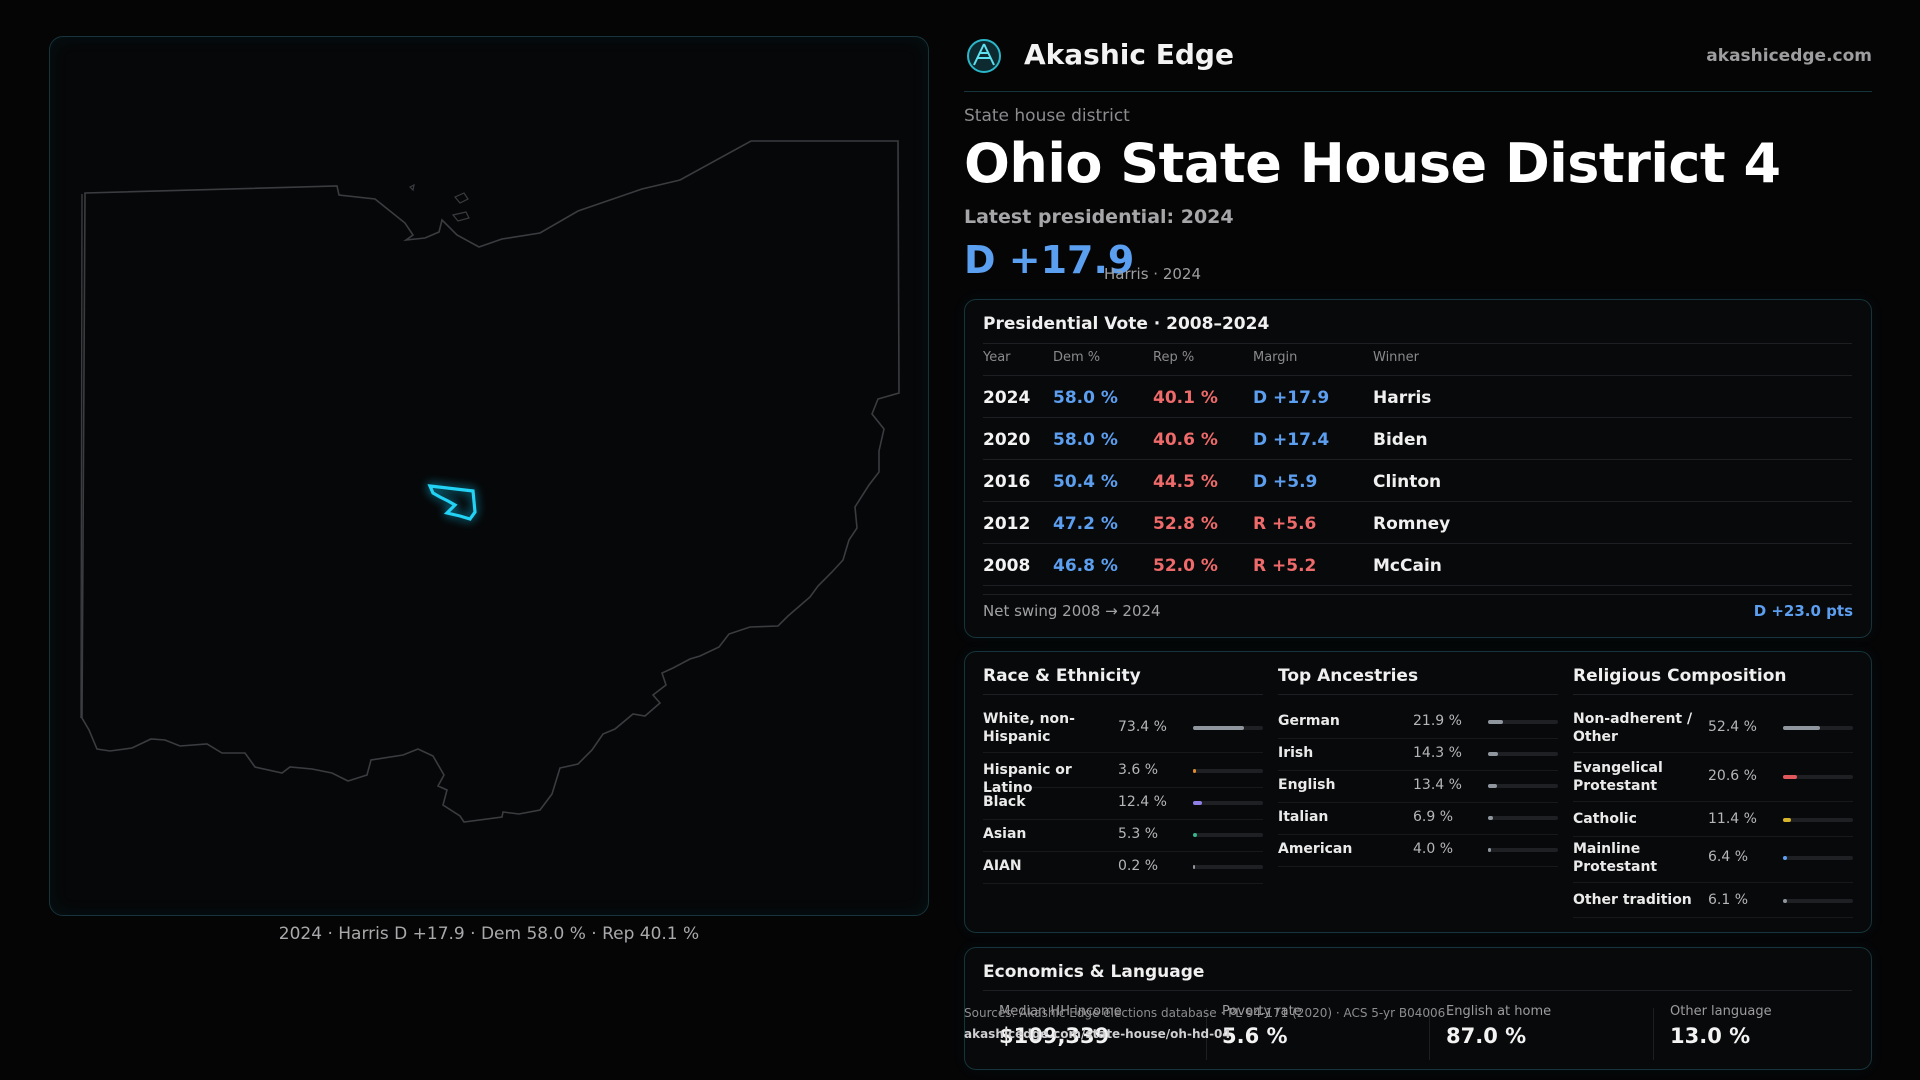 The height and width of the screenshot is (1080, 1920). I want to click on page-title: Ohio State House District 4, so click(1372, 163).